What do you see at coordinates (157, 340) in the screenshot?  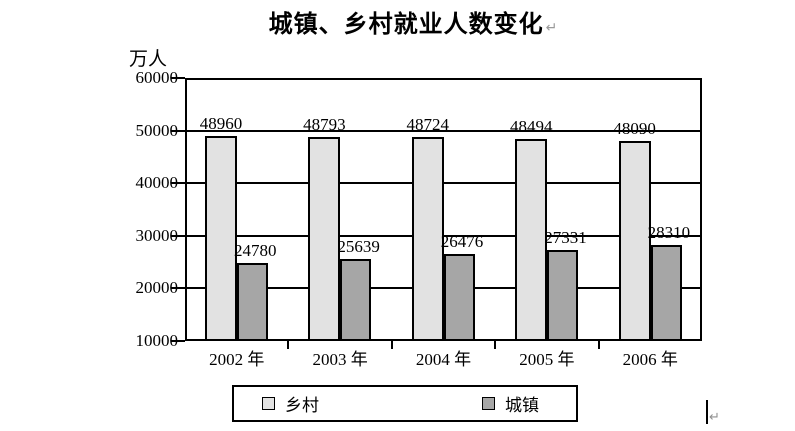 I see `y-tick-label: 10000` at bounding box center [157, 340].